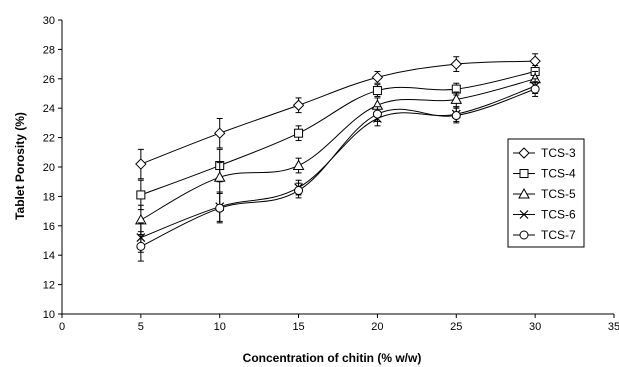 This screenshot has width=619, height=367. I want to click on y-tick-label: 10, so click(49, 315).